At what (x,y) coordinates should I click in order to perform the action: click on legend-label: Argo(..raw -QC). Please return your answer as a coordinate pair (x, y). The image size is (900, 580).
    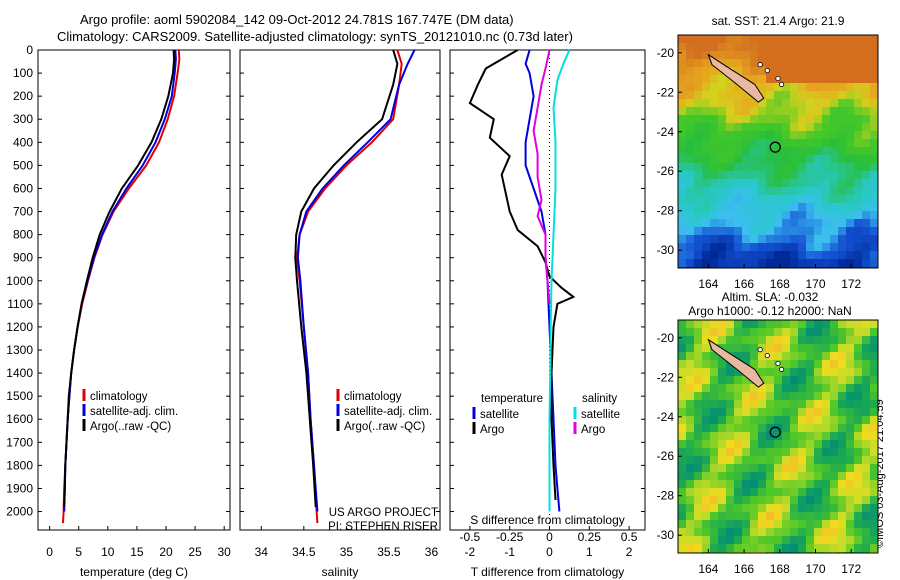
    Looking at the image, I should click on (384, 427).